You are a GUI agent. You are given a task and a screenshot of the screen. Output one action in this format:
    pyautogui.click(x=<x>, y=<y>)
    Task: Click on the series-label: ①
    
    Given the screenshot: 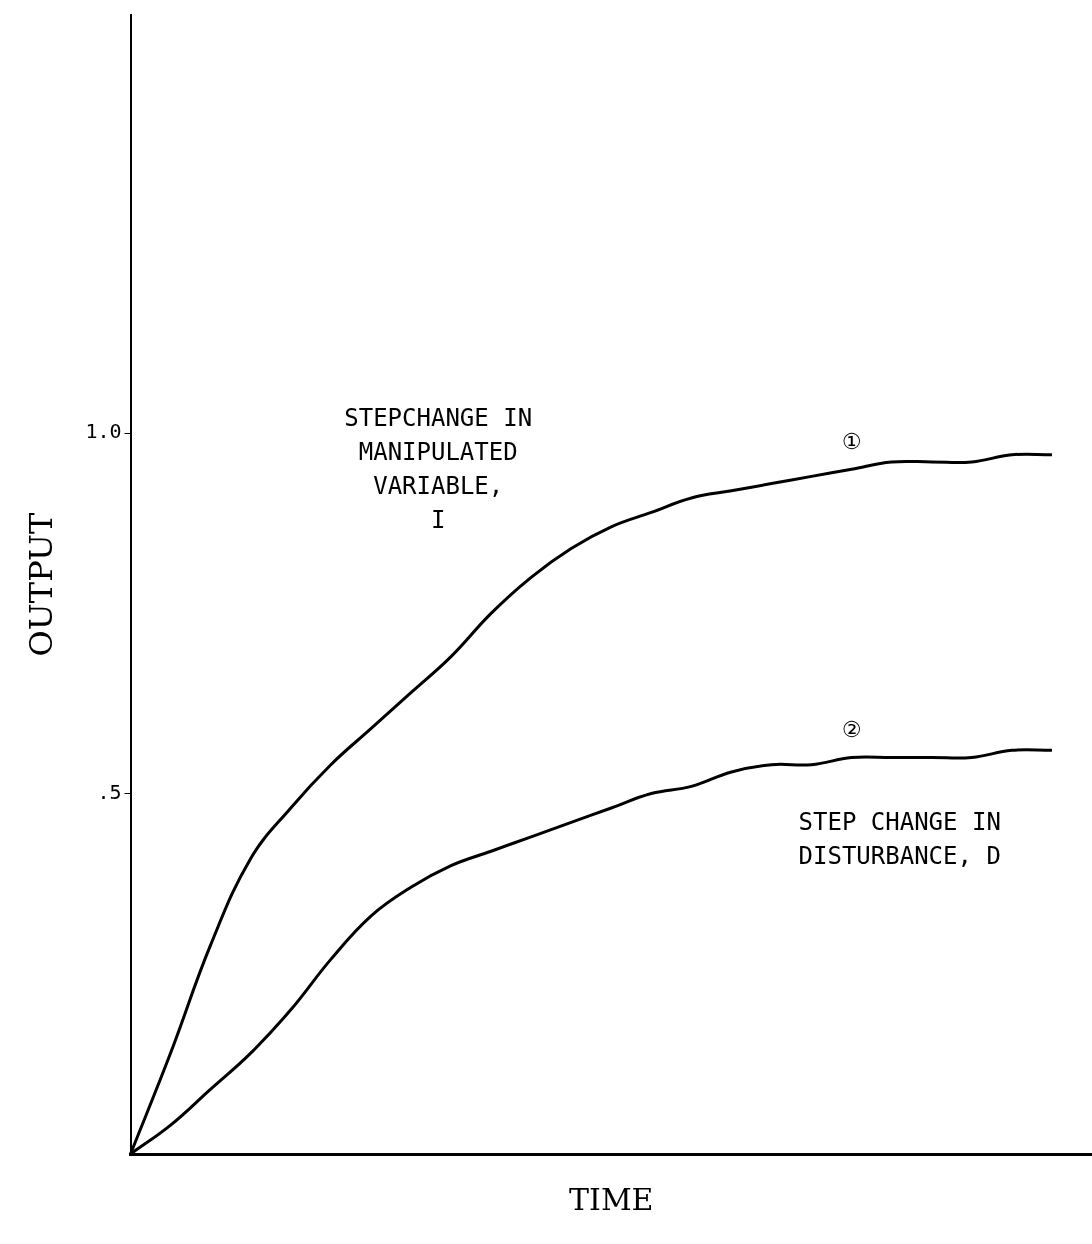 What is the action you would take?
    pyautogui.click(x=851, y=441)
    